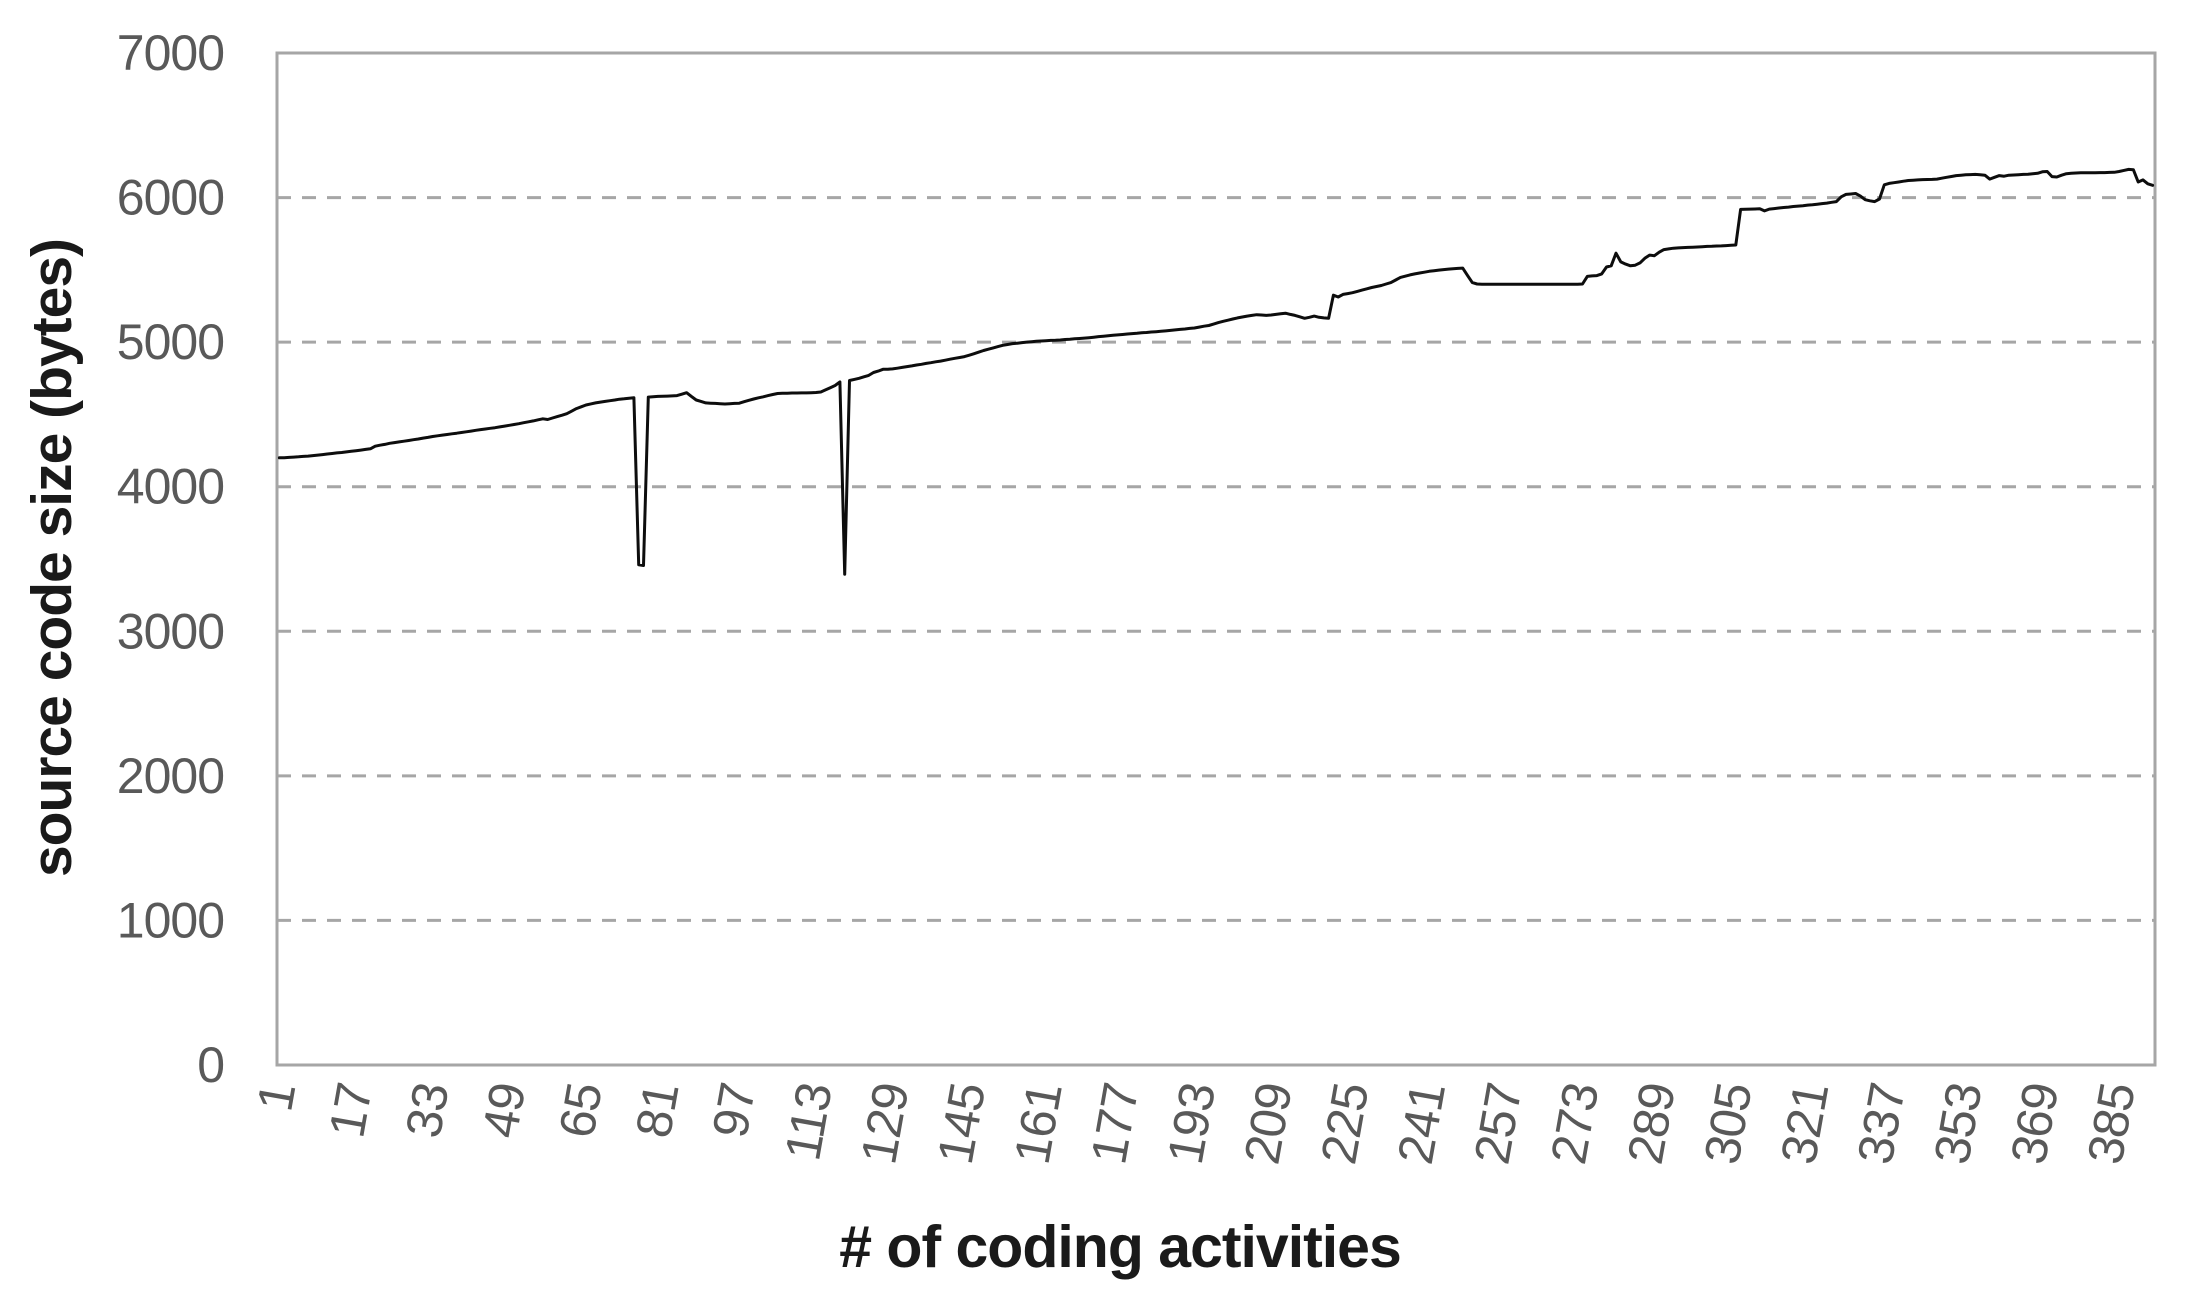  I want to click on x-tick-label-145: 145, so click(961, 1123).